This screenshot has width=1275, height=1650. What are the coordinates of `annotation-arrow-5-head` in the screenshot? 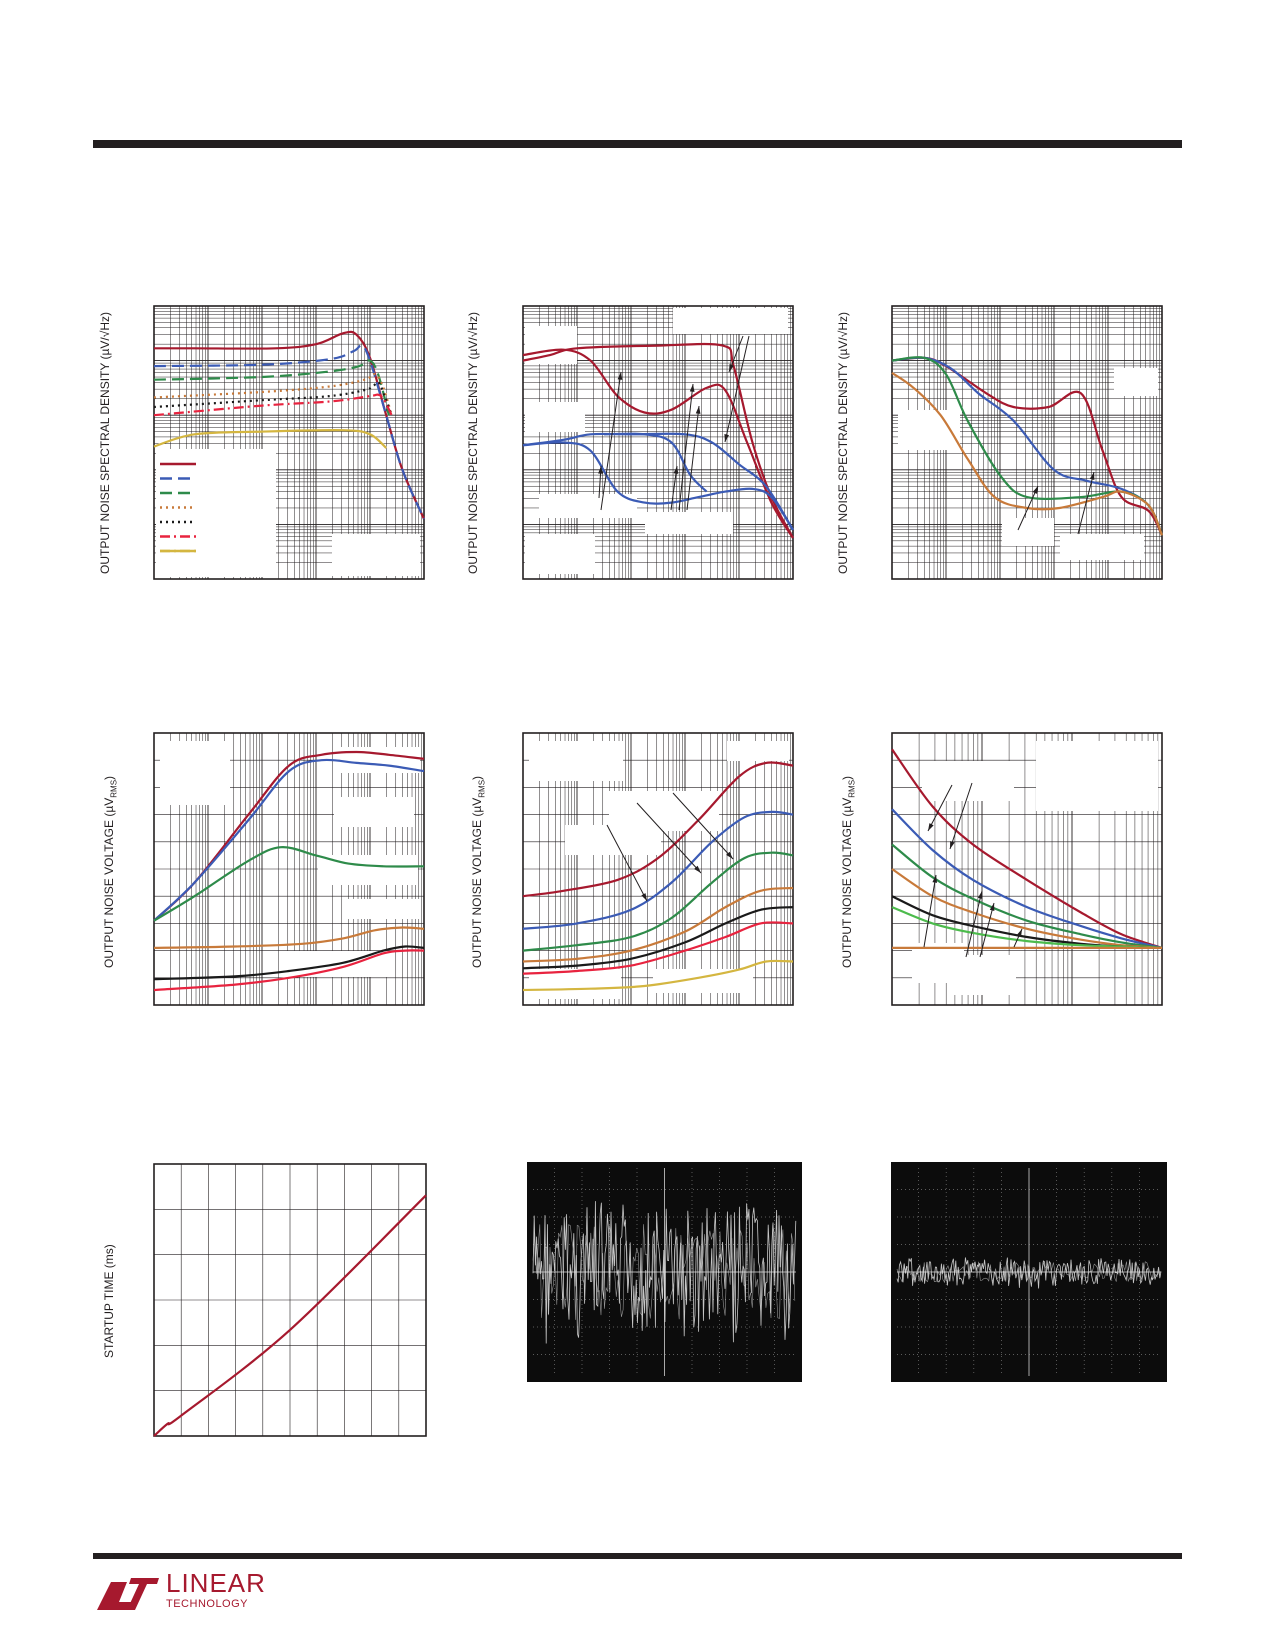 It's located at (726, 438).